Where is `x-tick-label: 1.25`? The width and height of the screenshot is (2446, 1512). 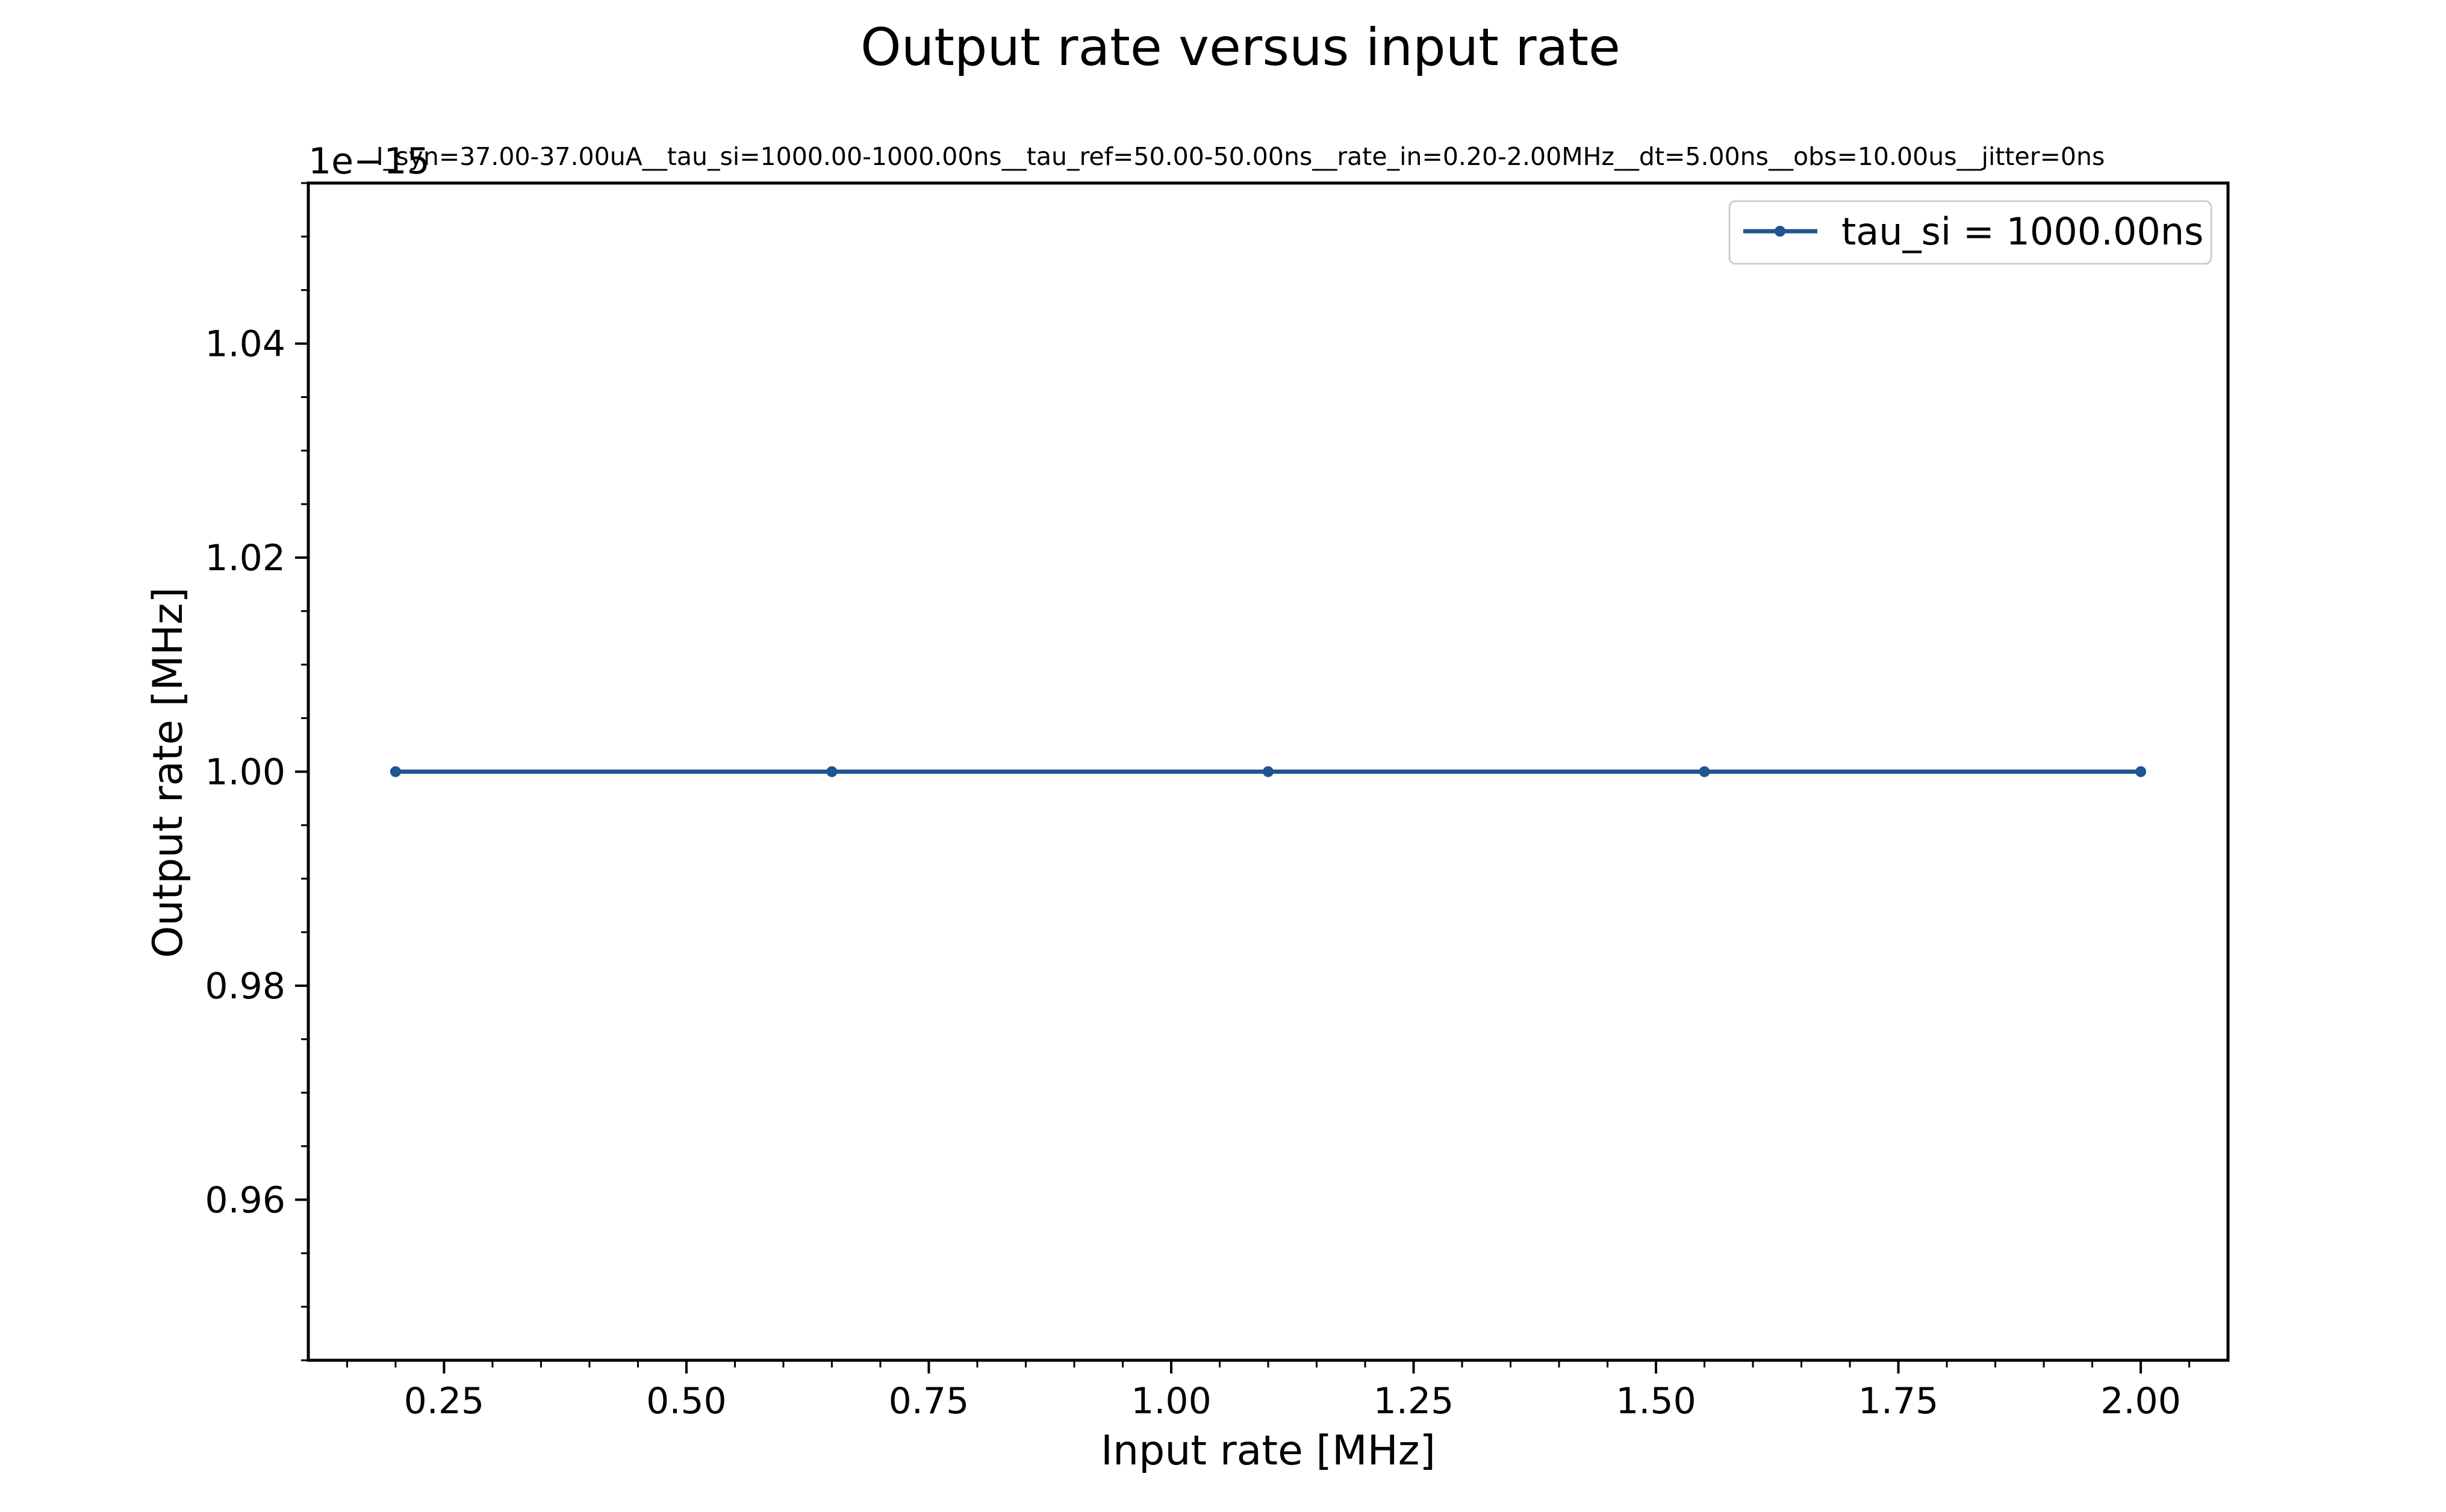 x-tick-label: 1.25 is located at coordinates (1414, 1401).